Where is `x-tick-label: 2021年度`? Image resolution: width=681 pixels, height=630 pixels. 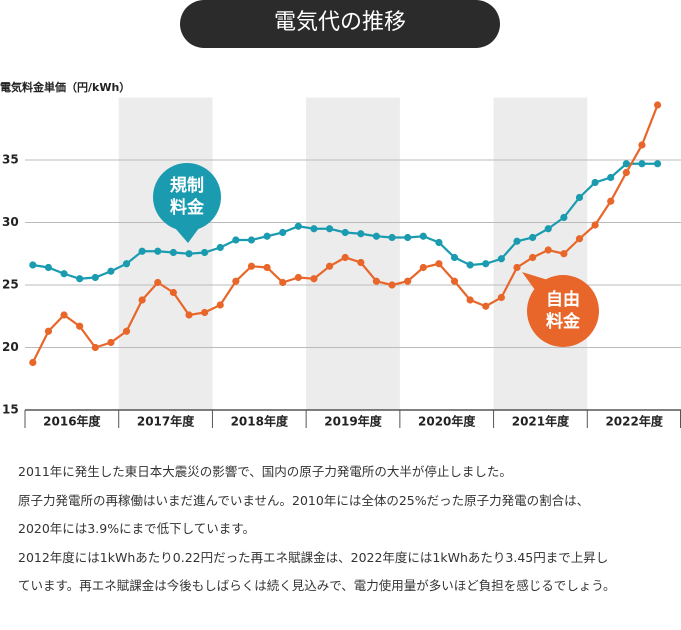 x-tick-label: 2021年度 is located at coordinates (541, 421).